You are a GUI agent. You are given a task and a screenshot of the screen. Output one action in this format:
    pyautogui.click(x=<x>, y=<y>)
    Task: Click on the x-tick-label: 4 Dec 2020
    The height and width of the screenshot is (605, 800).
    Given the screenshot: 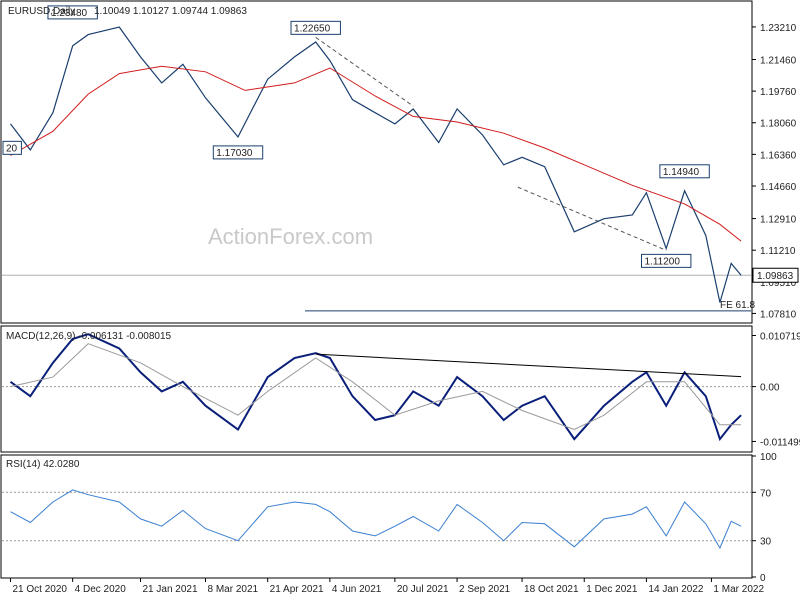 What is the action you would take?
    pyautogui.click(x=101, y=589)
    